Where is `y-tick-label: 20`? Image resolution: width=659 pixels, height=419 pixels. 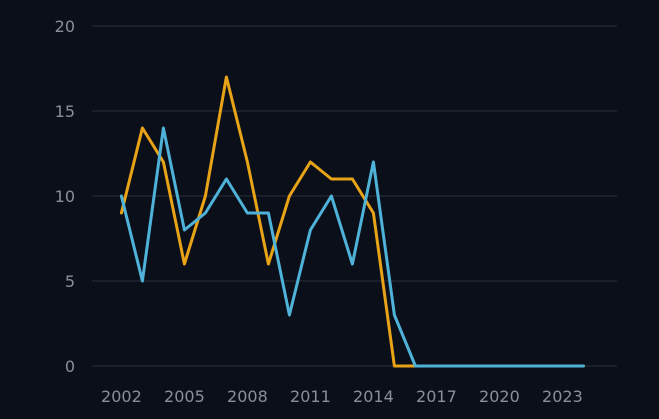
y-tick-label: 20 is located at coordinates (65, 26).